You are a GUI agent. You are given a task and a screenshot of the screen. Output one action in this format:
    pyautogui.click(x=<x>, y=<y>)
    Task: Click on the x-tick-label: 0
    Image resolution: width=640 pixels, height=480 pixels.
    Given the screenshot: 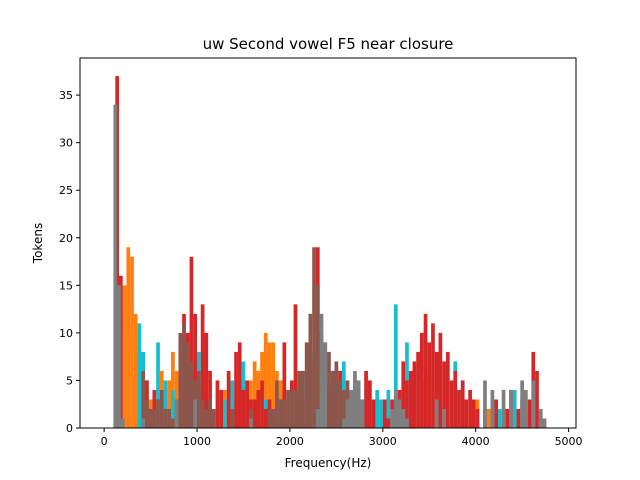 What is the action you would take?
    pyautogui.click(x=104, y=441)
    